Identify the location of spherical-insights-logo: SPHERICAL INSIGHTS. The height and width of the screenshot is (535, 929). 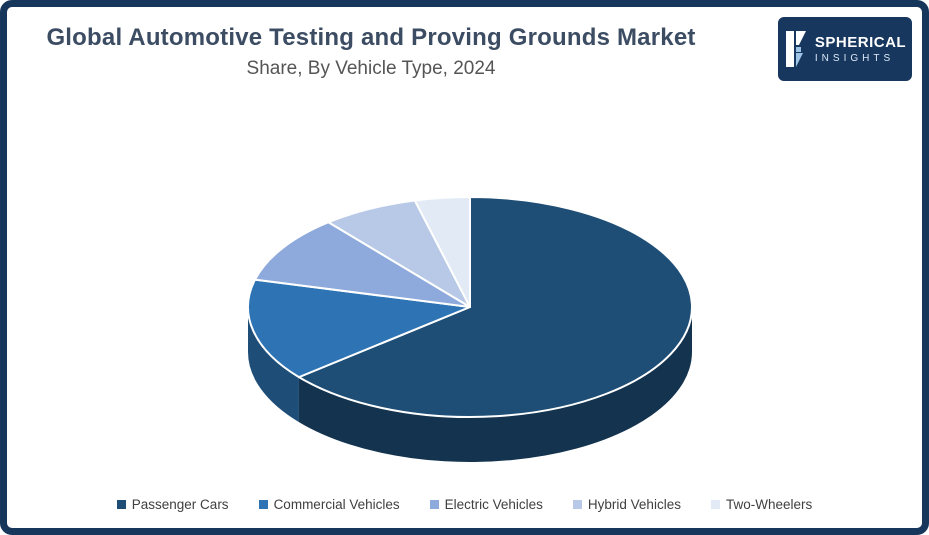
(845, 49).